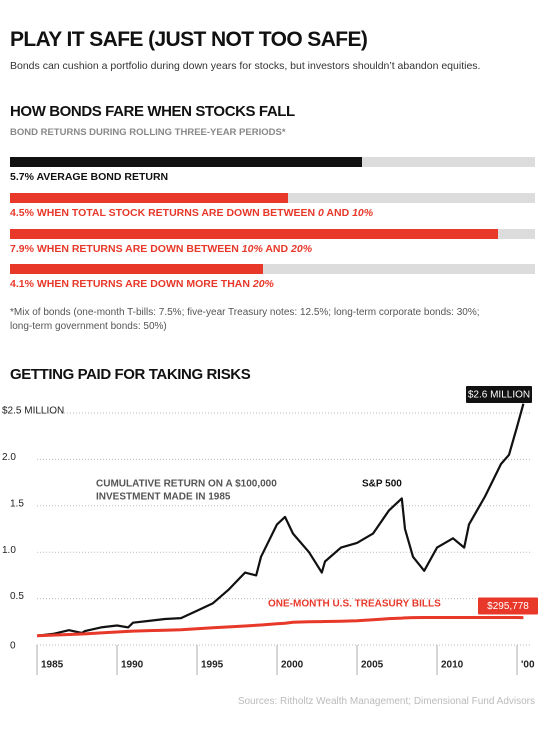 This screenshot has width=545, height=730. I want to click on annotation: INVESTMENT MADE IN 1985, so click(163, 497).